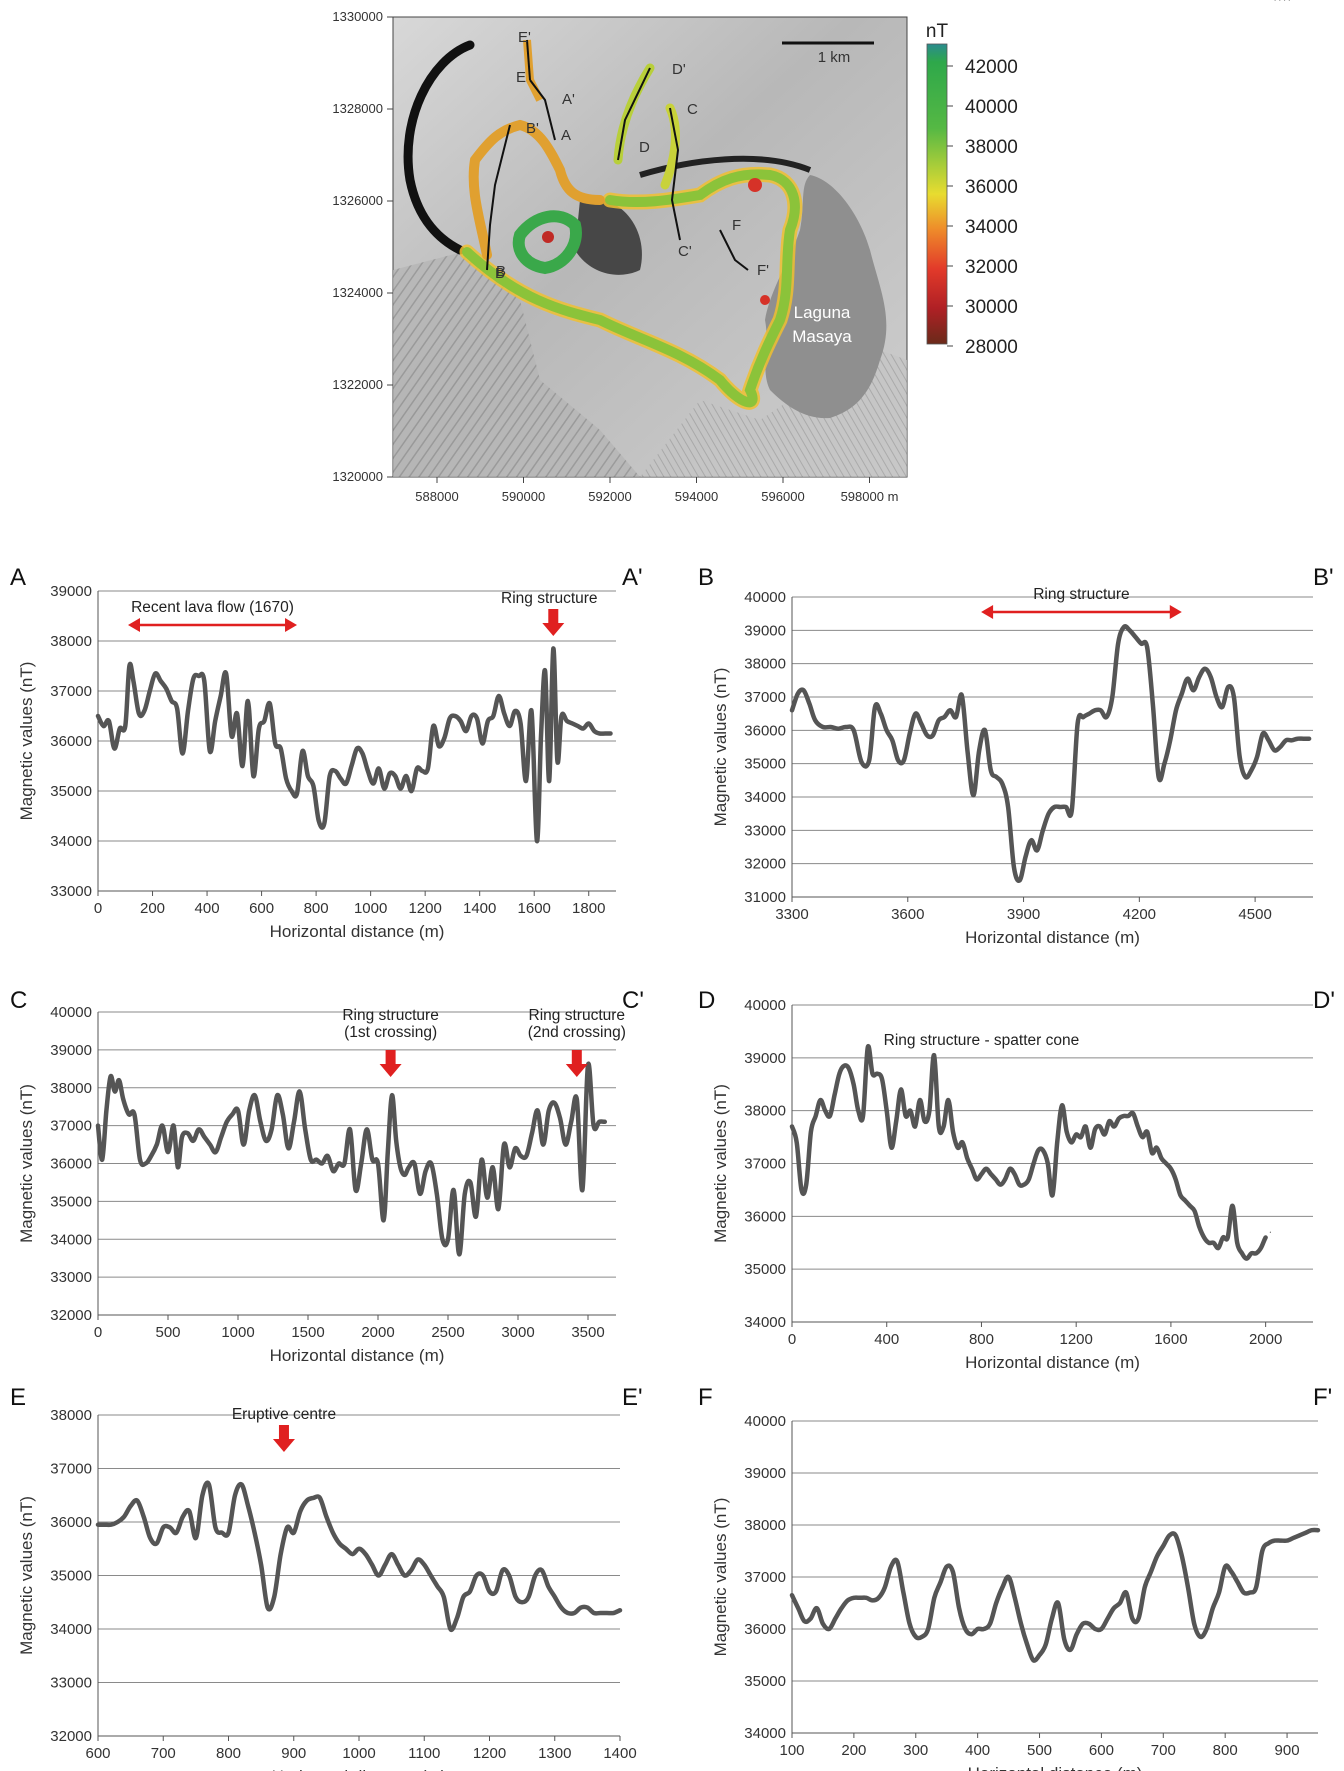 The height and width of the screenshot is (1771, 1344). Describe the element at coordinates (71, 1277) in the screenshot. I see `y-tick-label: 33000` at that location.